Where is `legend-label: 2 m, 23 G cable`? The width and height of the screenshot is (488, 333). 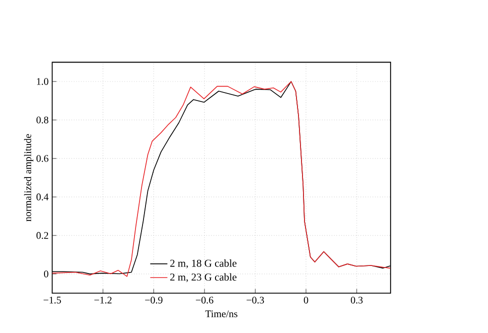 legend-label: 2 m, 23 G cable is located at coordinates (203, 277).